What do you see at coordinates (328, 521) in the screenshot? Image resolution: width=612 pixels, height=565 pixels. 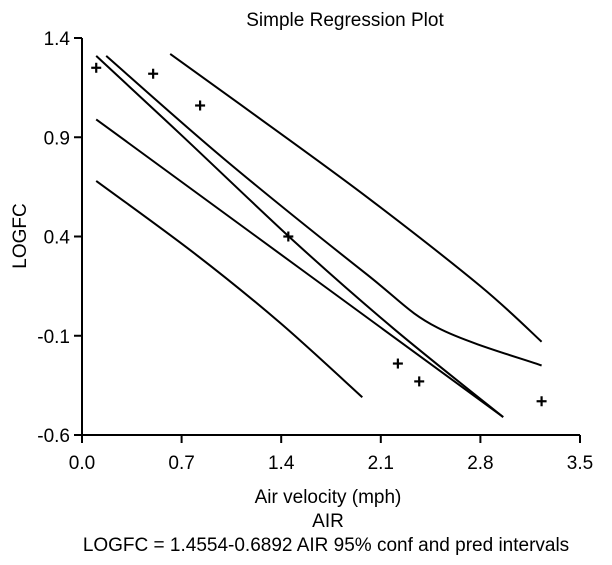 I see `x-axis-variable: AIR` at bounding box center [328, 521].